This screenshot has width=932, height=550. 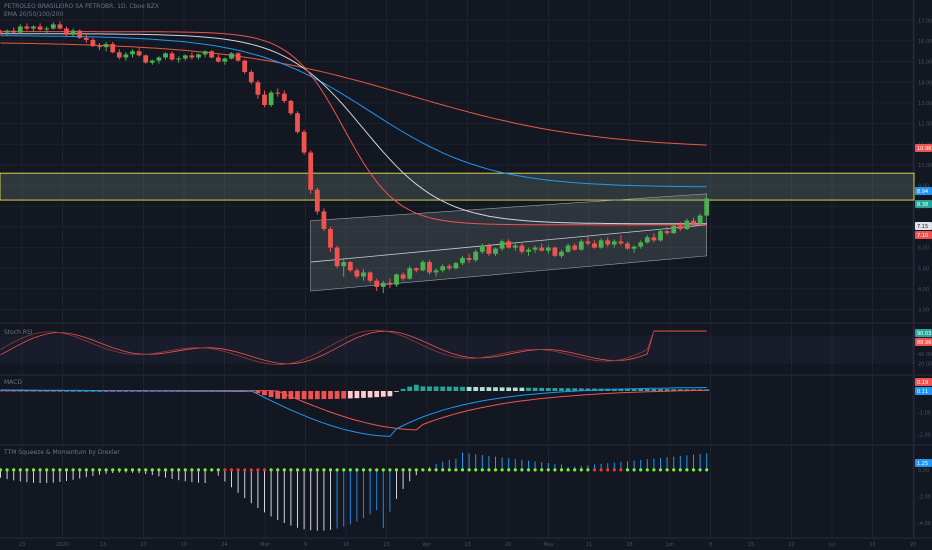 I want to click on price-badge-label: 8.38, so click(x=922, y=205).